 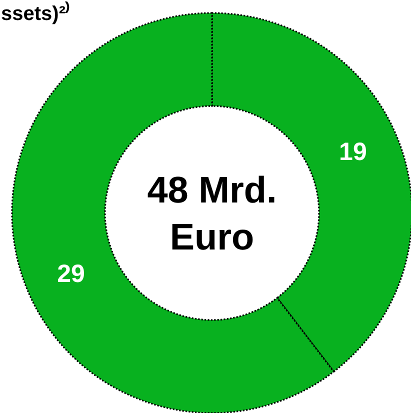 What do you see at coordinates (71, 274) in the screenshot?
I see `data-label: 29` at bounding box center [71, 274].